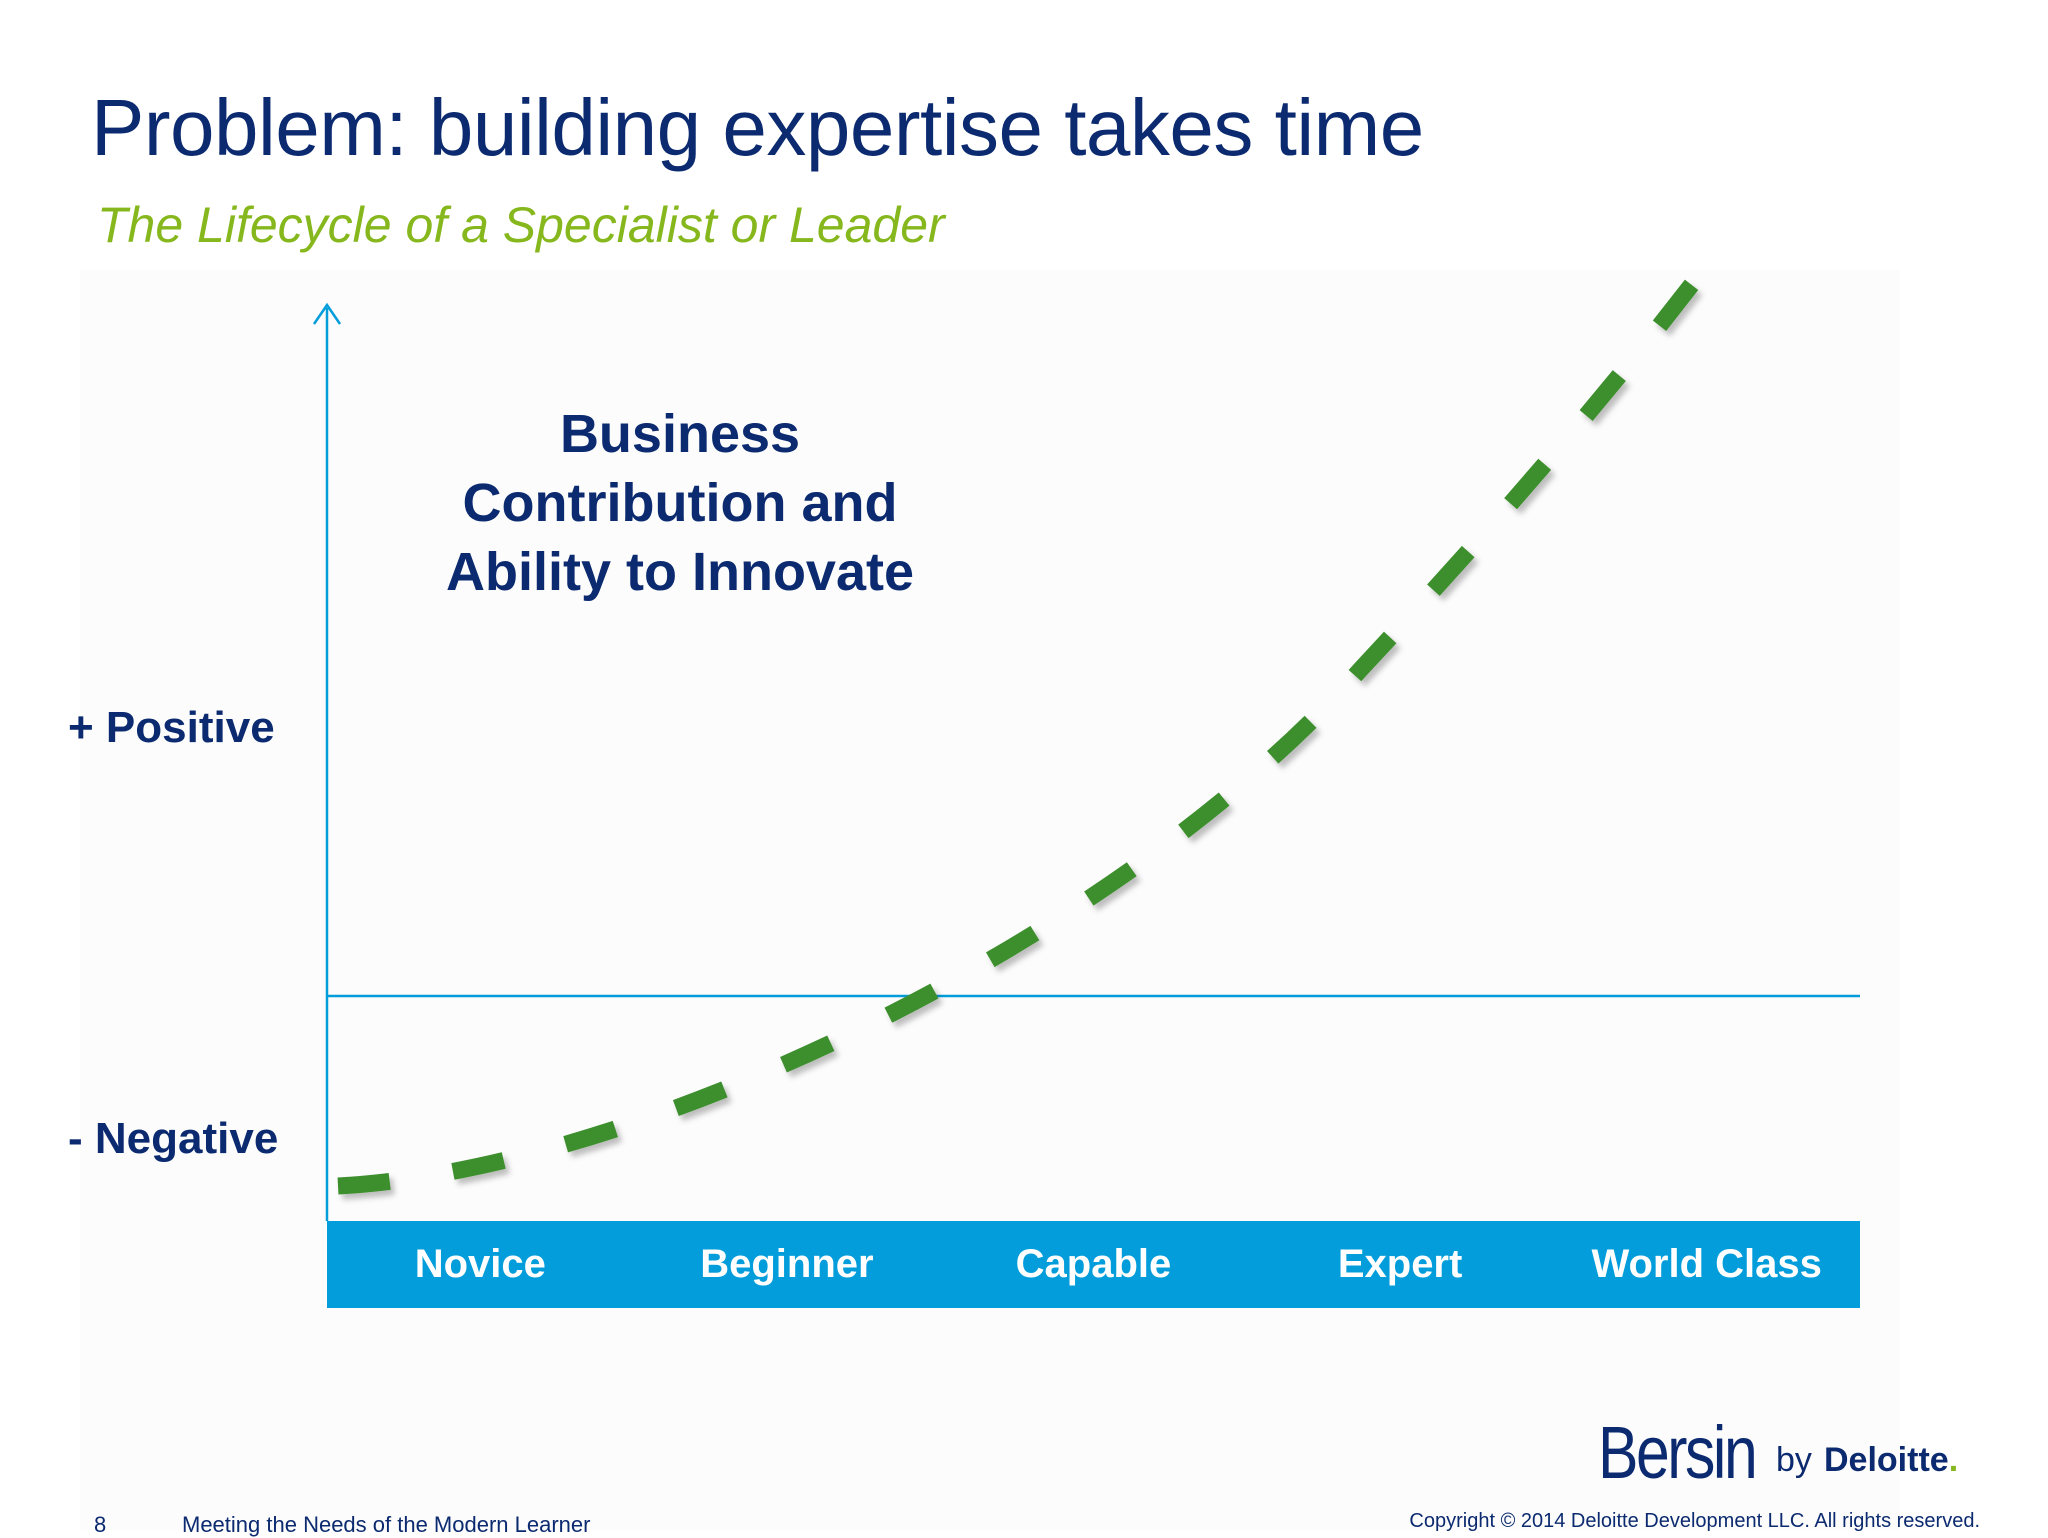  I want to click on bersin-by-deloitte-logo: Bersin by Deloitte., so click(1788, 1452).